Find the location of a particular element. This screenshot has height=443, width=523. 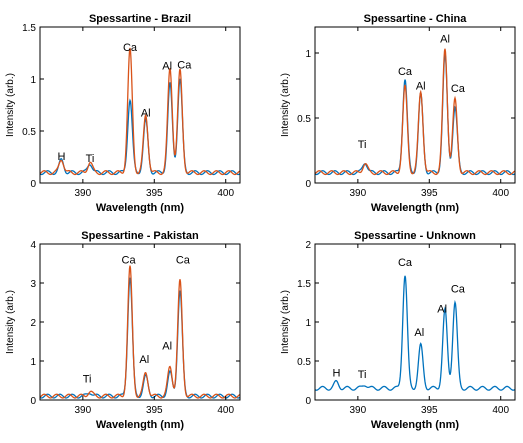

y-tick-label-unknown: 0.5 is located at coordinates (304, 362).